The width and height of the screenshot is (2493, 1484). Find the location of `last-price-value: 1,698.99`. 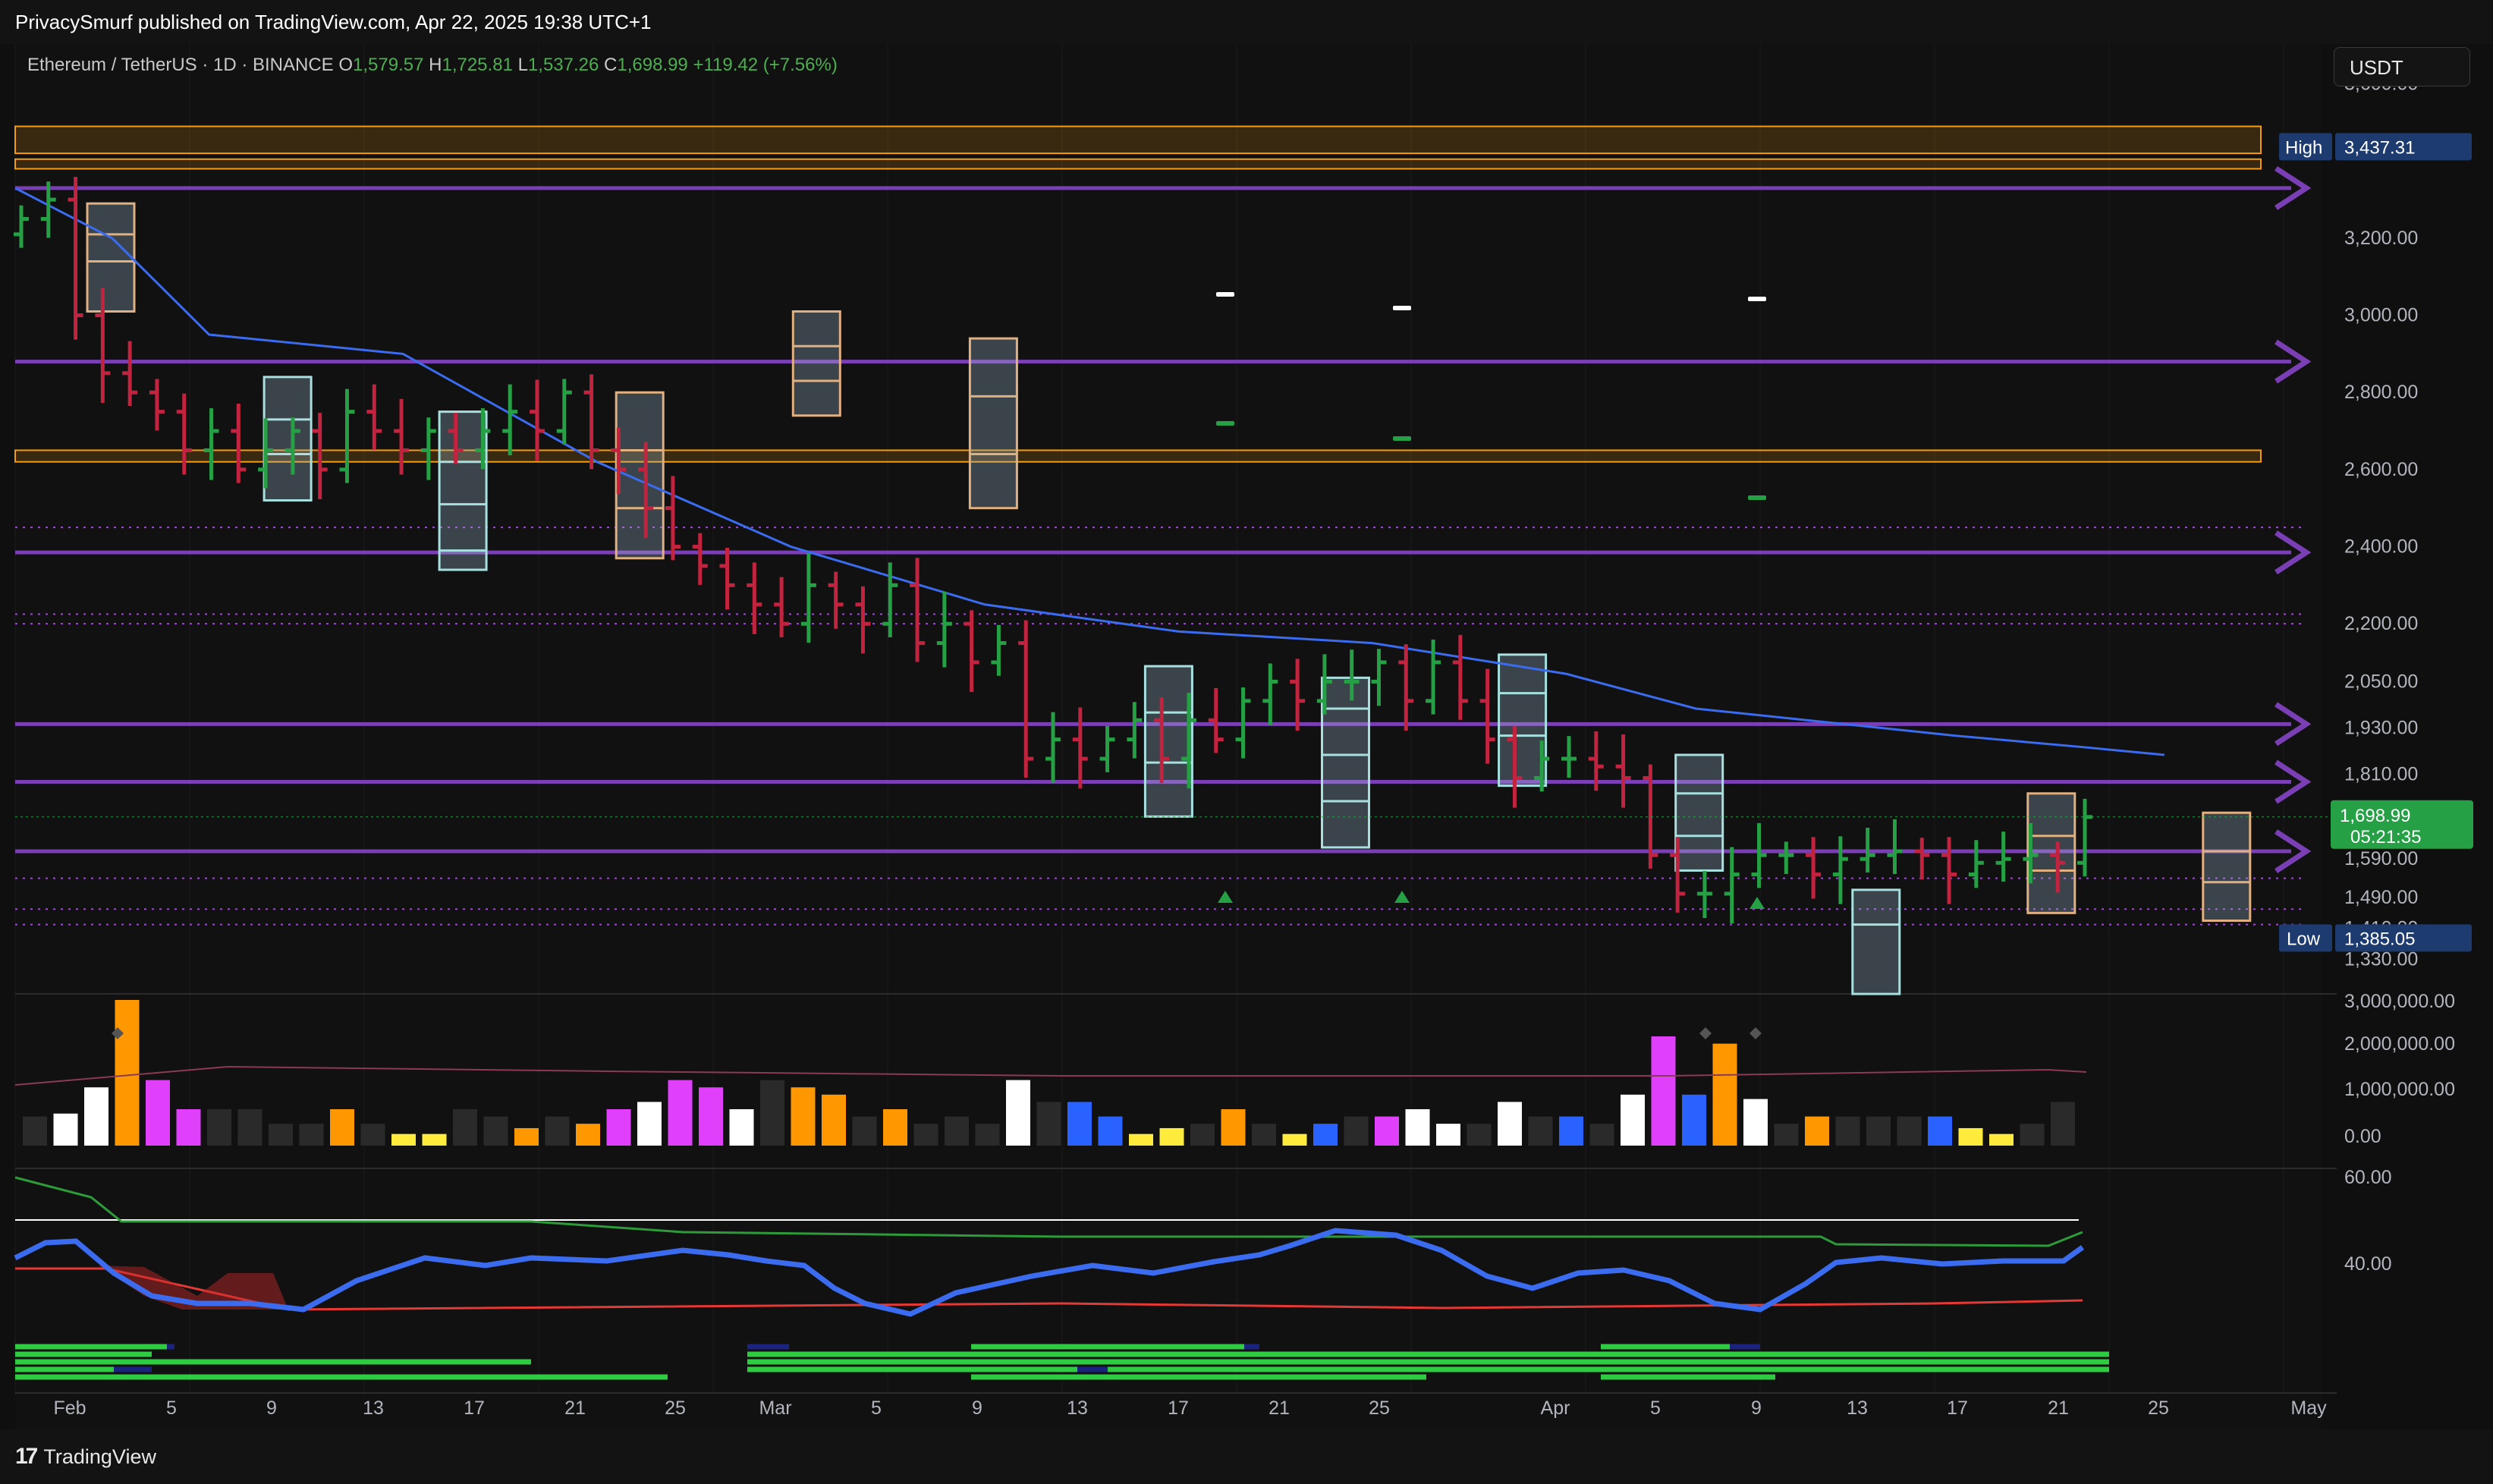

last-price-value: 1,698.99 is located at coordinates (2375, 816).